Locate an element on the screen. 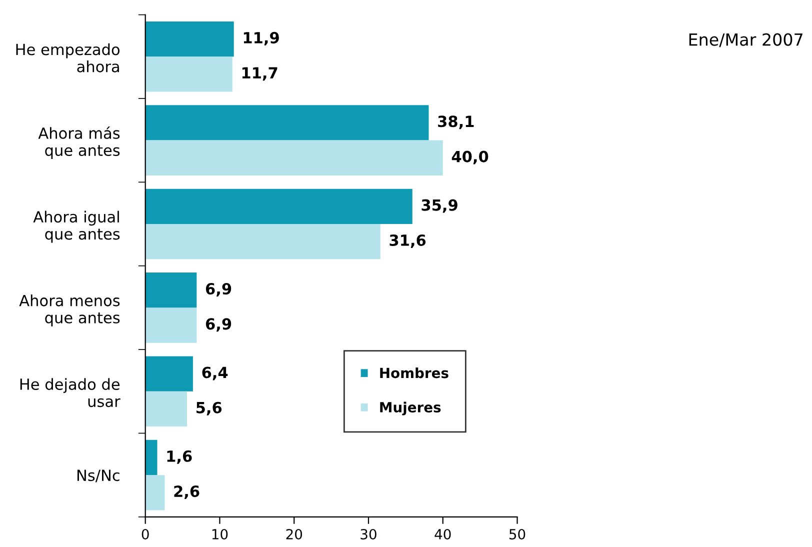 This screenshot has width=812, height=547. x-tick-label: 10 is located at coordinates (220, 534).